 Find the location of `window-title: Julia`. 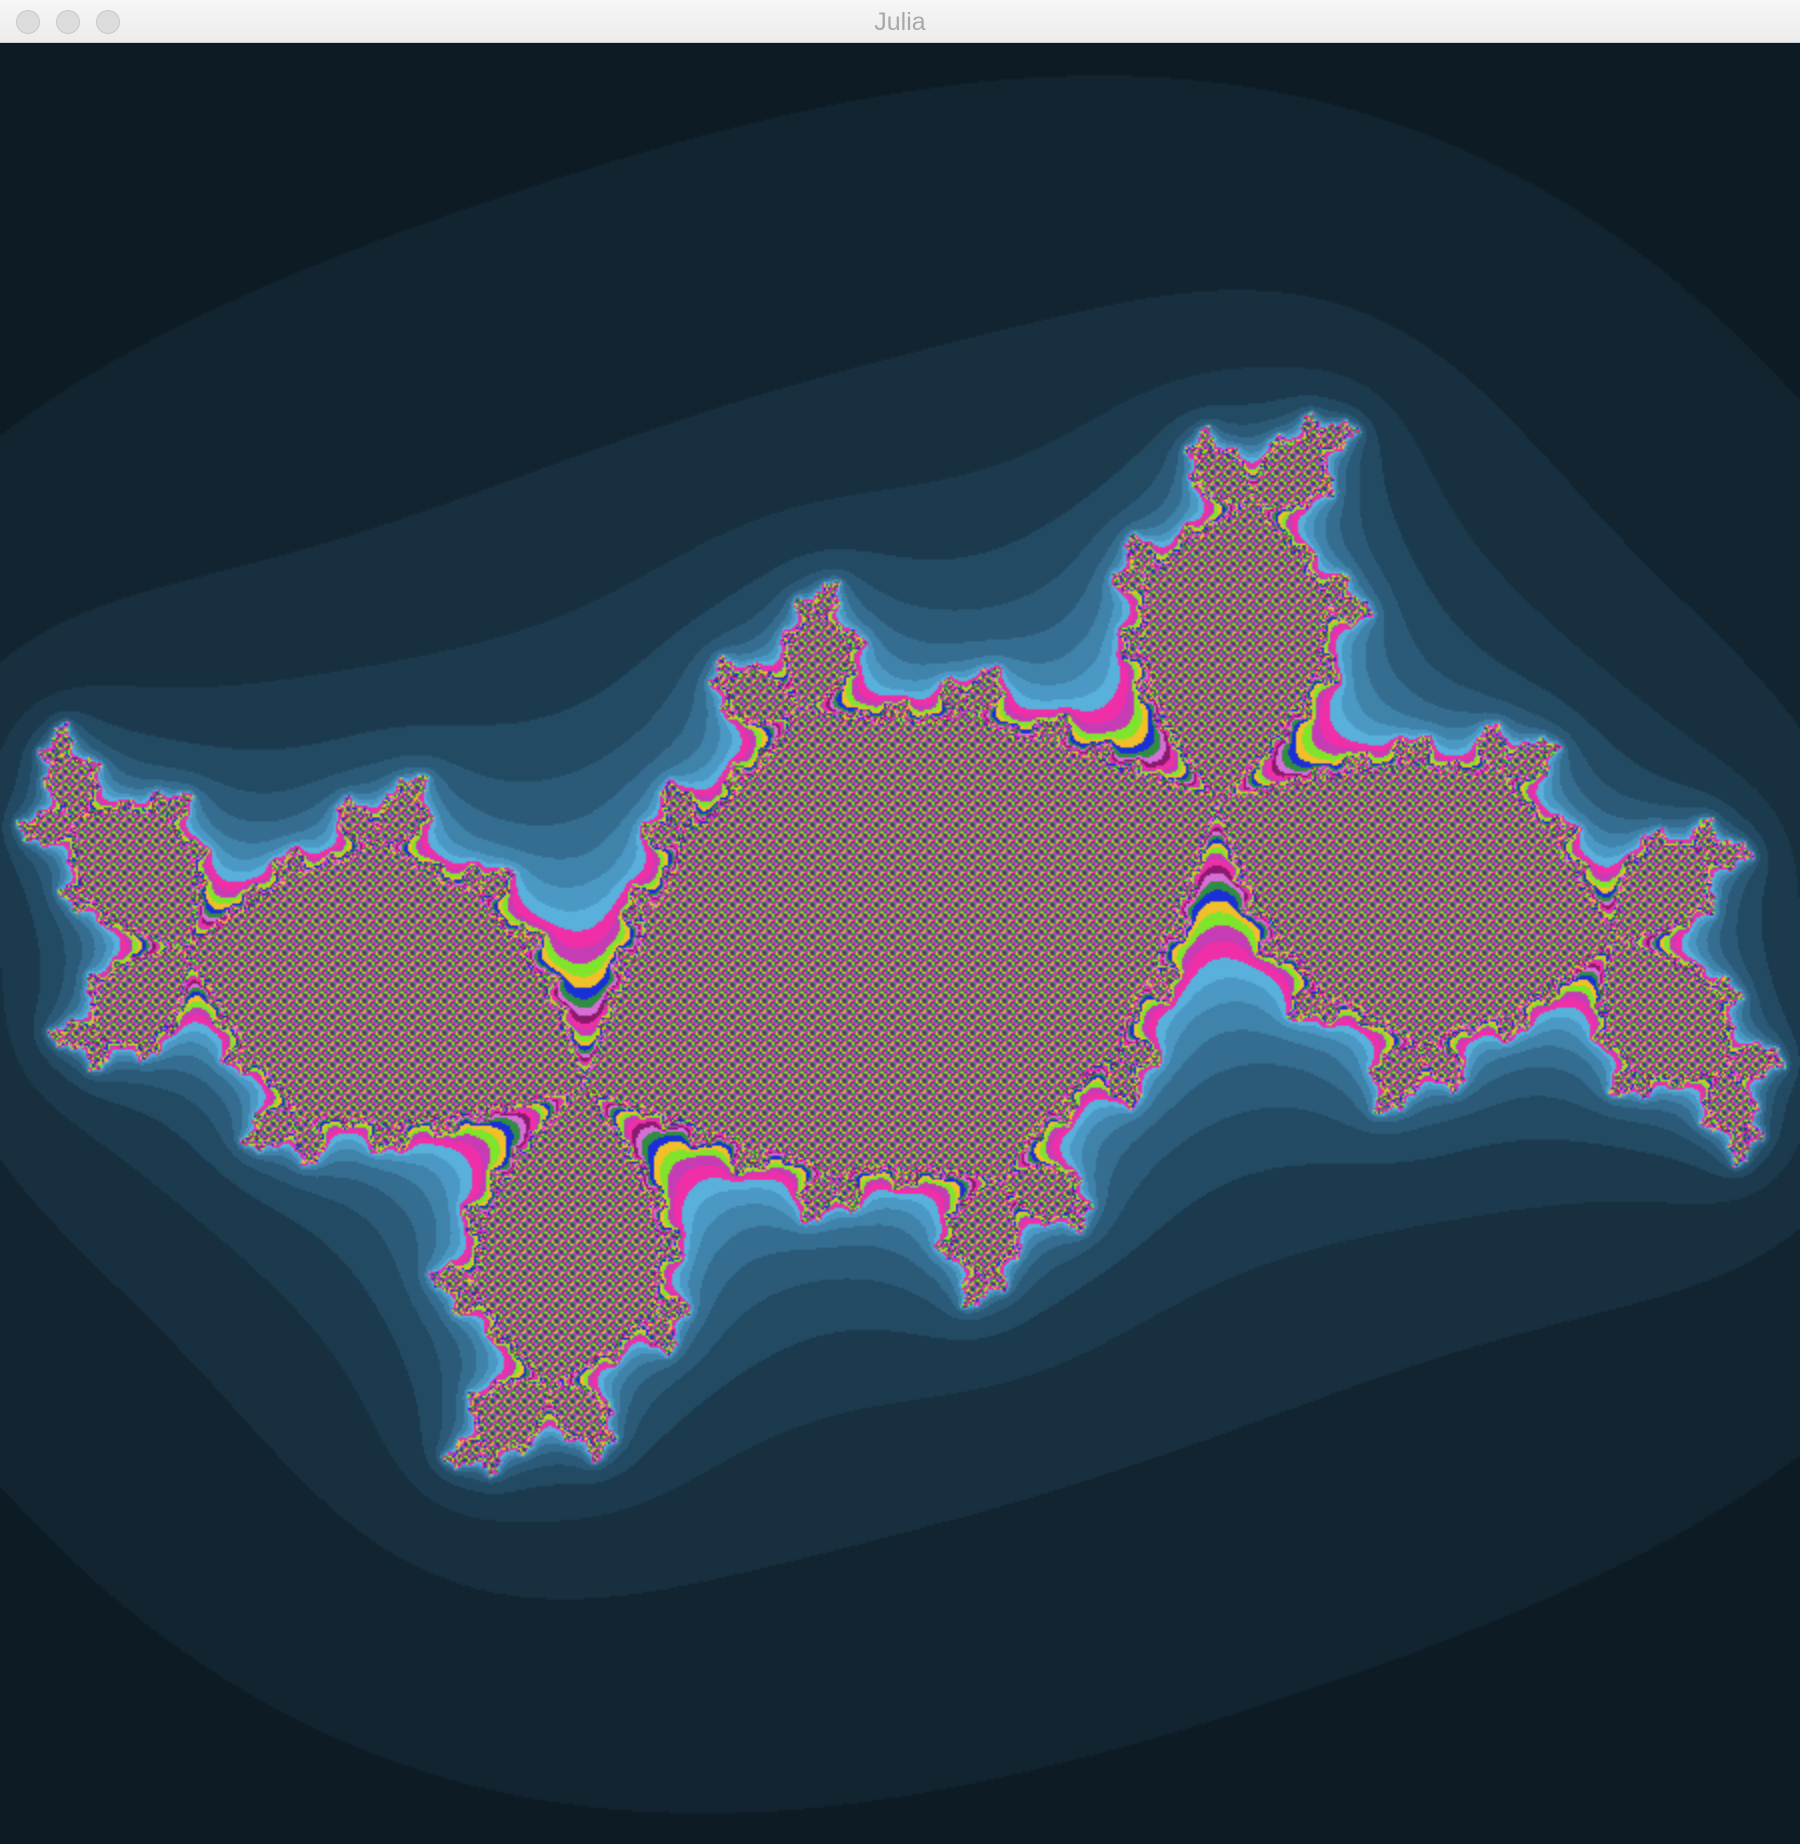

window-title: Julia is located at coordinates (900, 22).